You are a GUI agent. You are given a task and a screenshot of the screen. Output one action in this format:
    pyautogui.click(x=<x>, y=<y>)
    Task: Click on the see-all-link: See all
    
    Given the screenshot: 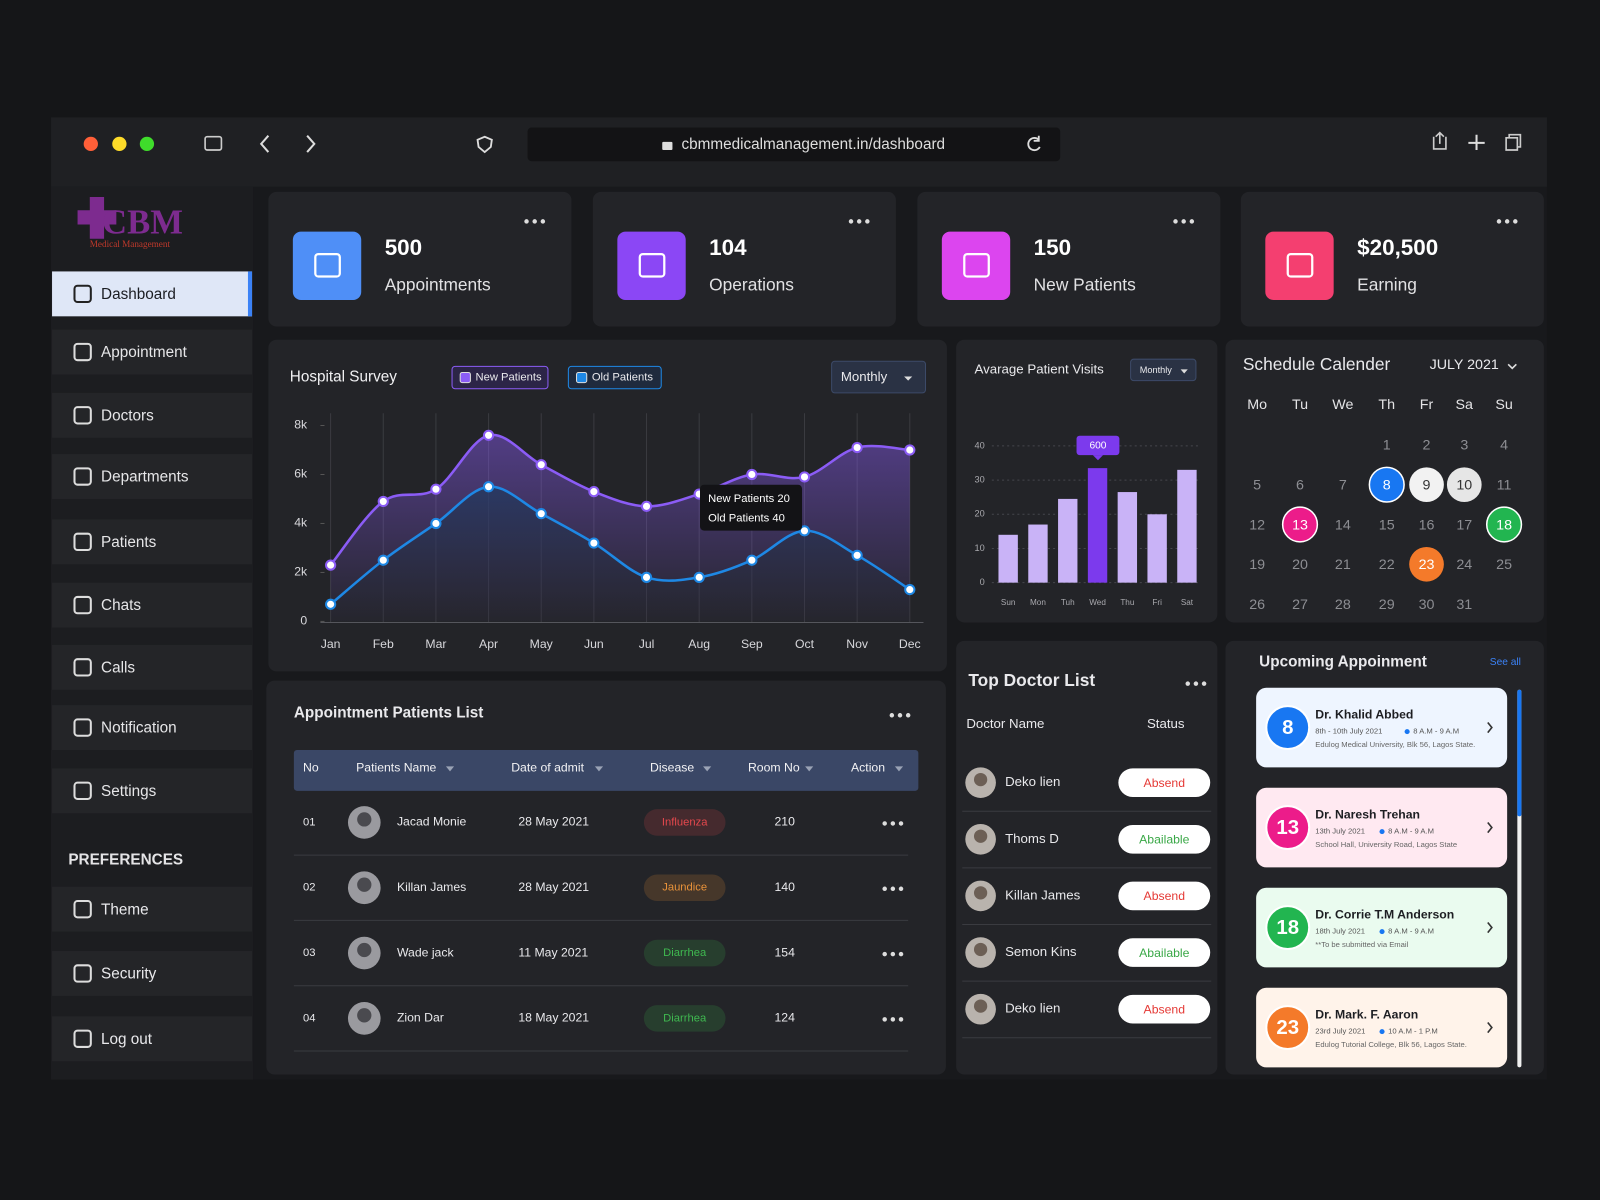 What is the action you would take?
    pyautogui.click(x=1505, y=662)
    